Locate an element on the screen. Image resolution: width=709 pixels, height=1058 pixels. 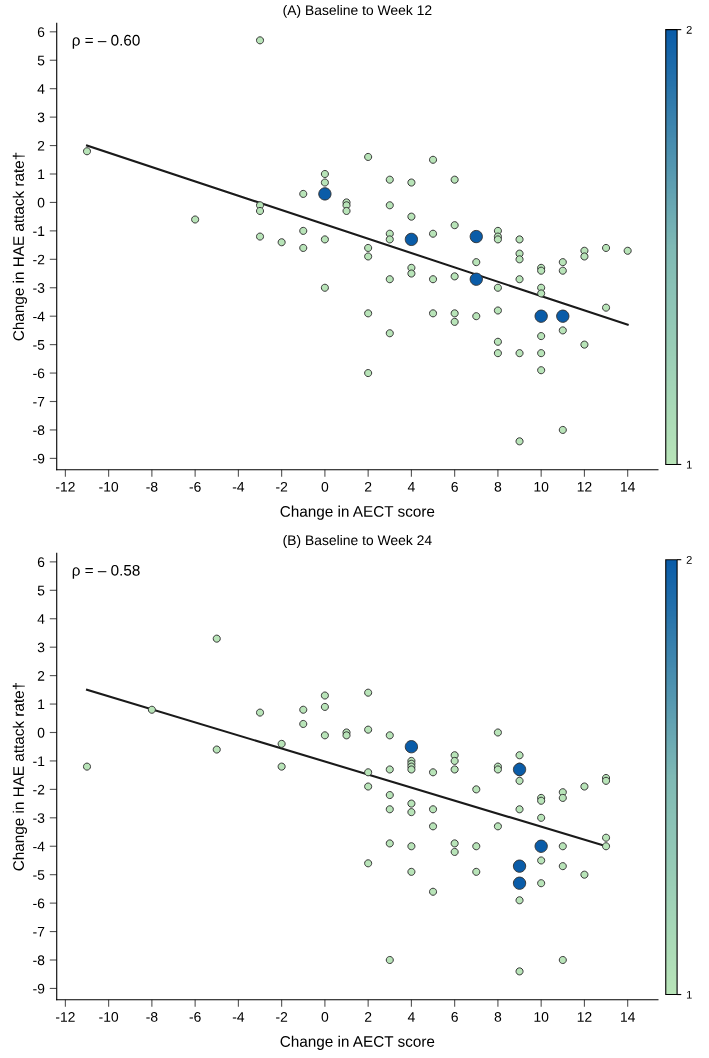
chart-title: (A) Baseline to Week 12 is located at coordinates (357, 11).